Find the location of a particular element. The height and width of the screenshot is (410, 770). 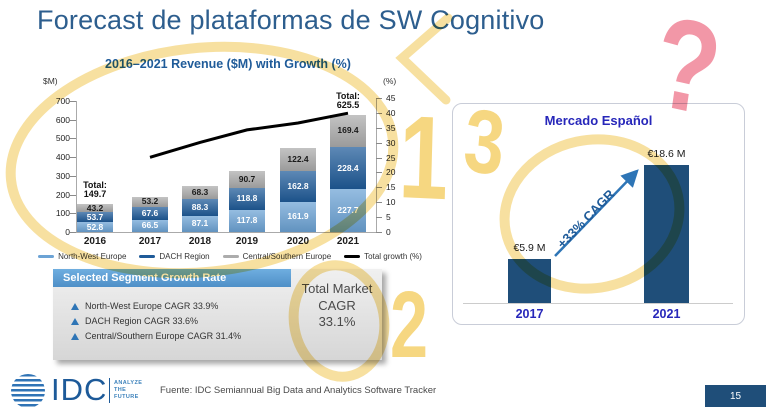

bar-segment: 162.8 is located at coordinates (298, 186).